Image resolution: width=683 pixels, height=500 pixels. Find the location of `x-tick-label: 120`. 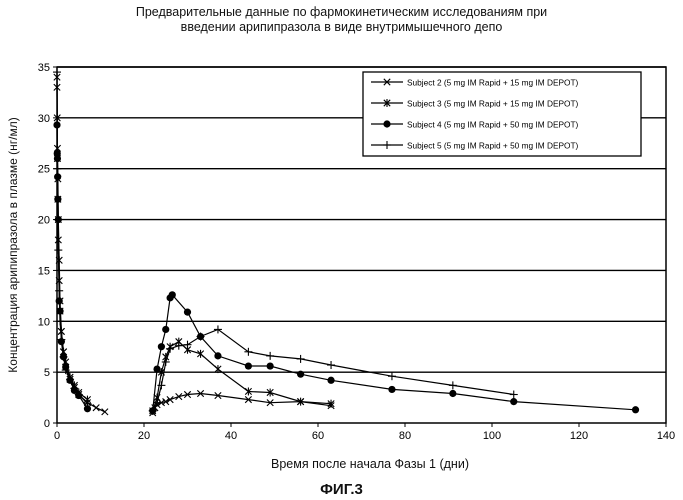

x-tick-label: 120 is located at coordinates (579, 436).